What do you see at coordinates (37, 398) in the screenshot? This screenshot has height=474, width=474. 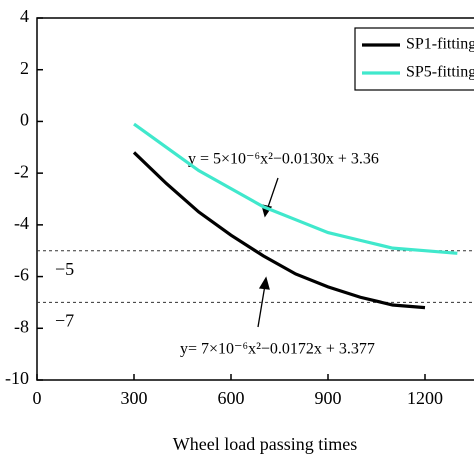 I see `x-tick-label: 0` at bounding box center [37, 398].